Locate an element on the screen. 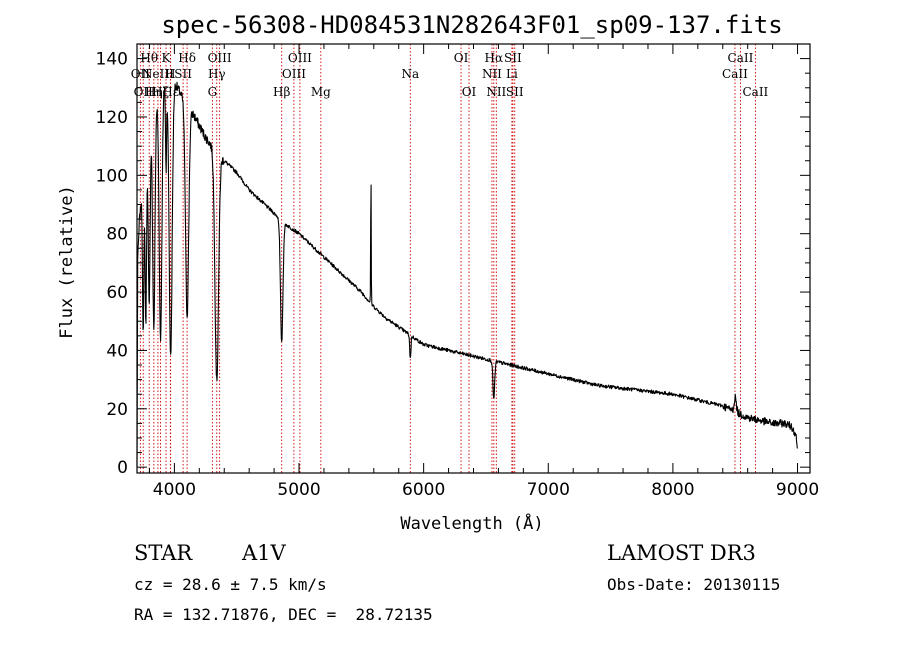  line-marker-label: H is located at coordinates (170, 74).